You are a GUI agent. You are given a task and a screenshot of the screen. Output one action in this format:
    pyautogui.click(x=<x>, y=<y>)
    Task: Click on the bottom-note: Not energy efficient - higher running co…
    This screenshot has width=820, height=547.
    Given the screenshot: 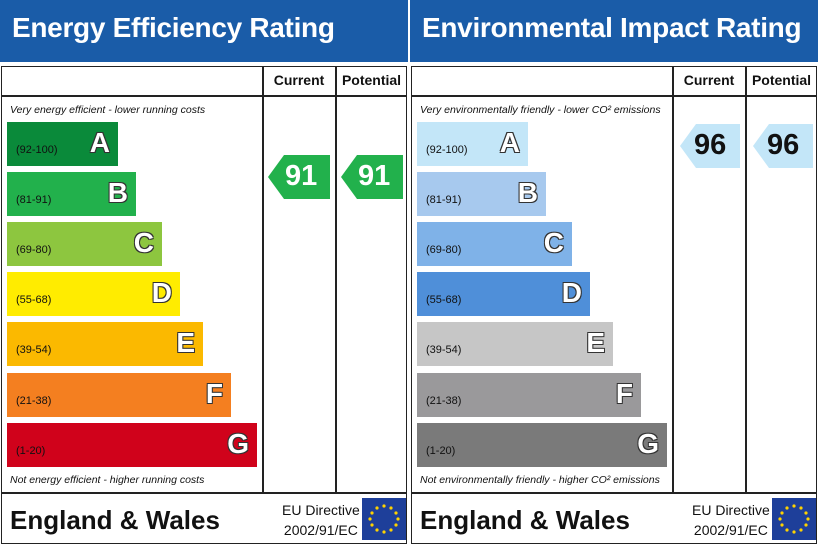 What is the action you would take?
    pyautogui.click(x=107, y=480)
    